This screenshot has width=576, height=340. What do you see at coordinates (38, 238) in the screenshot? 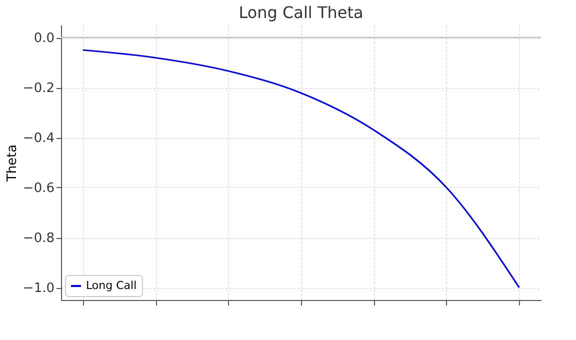
I see `y-tick-label: −0.8` at bounding box center [38, 238].